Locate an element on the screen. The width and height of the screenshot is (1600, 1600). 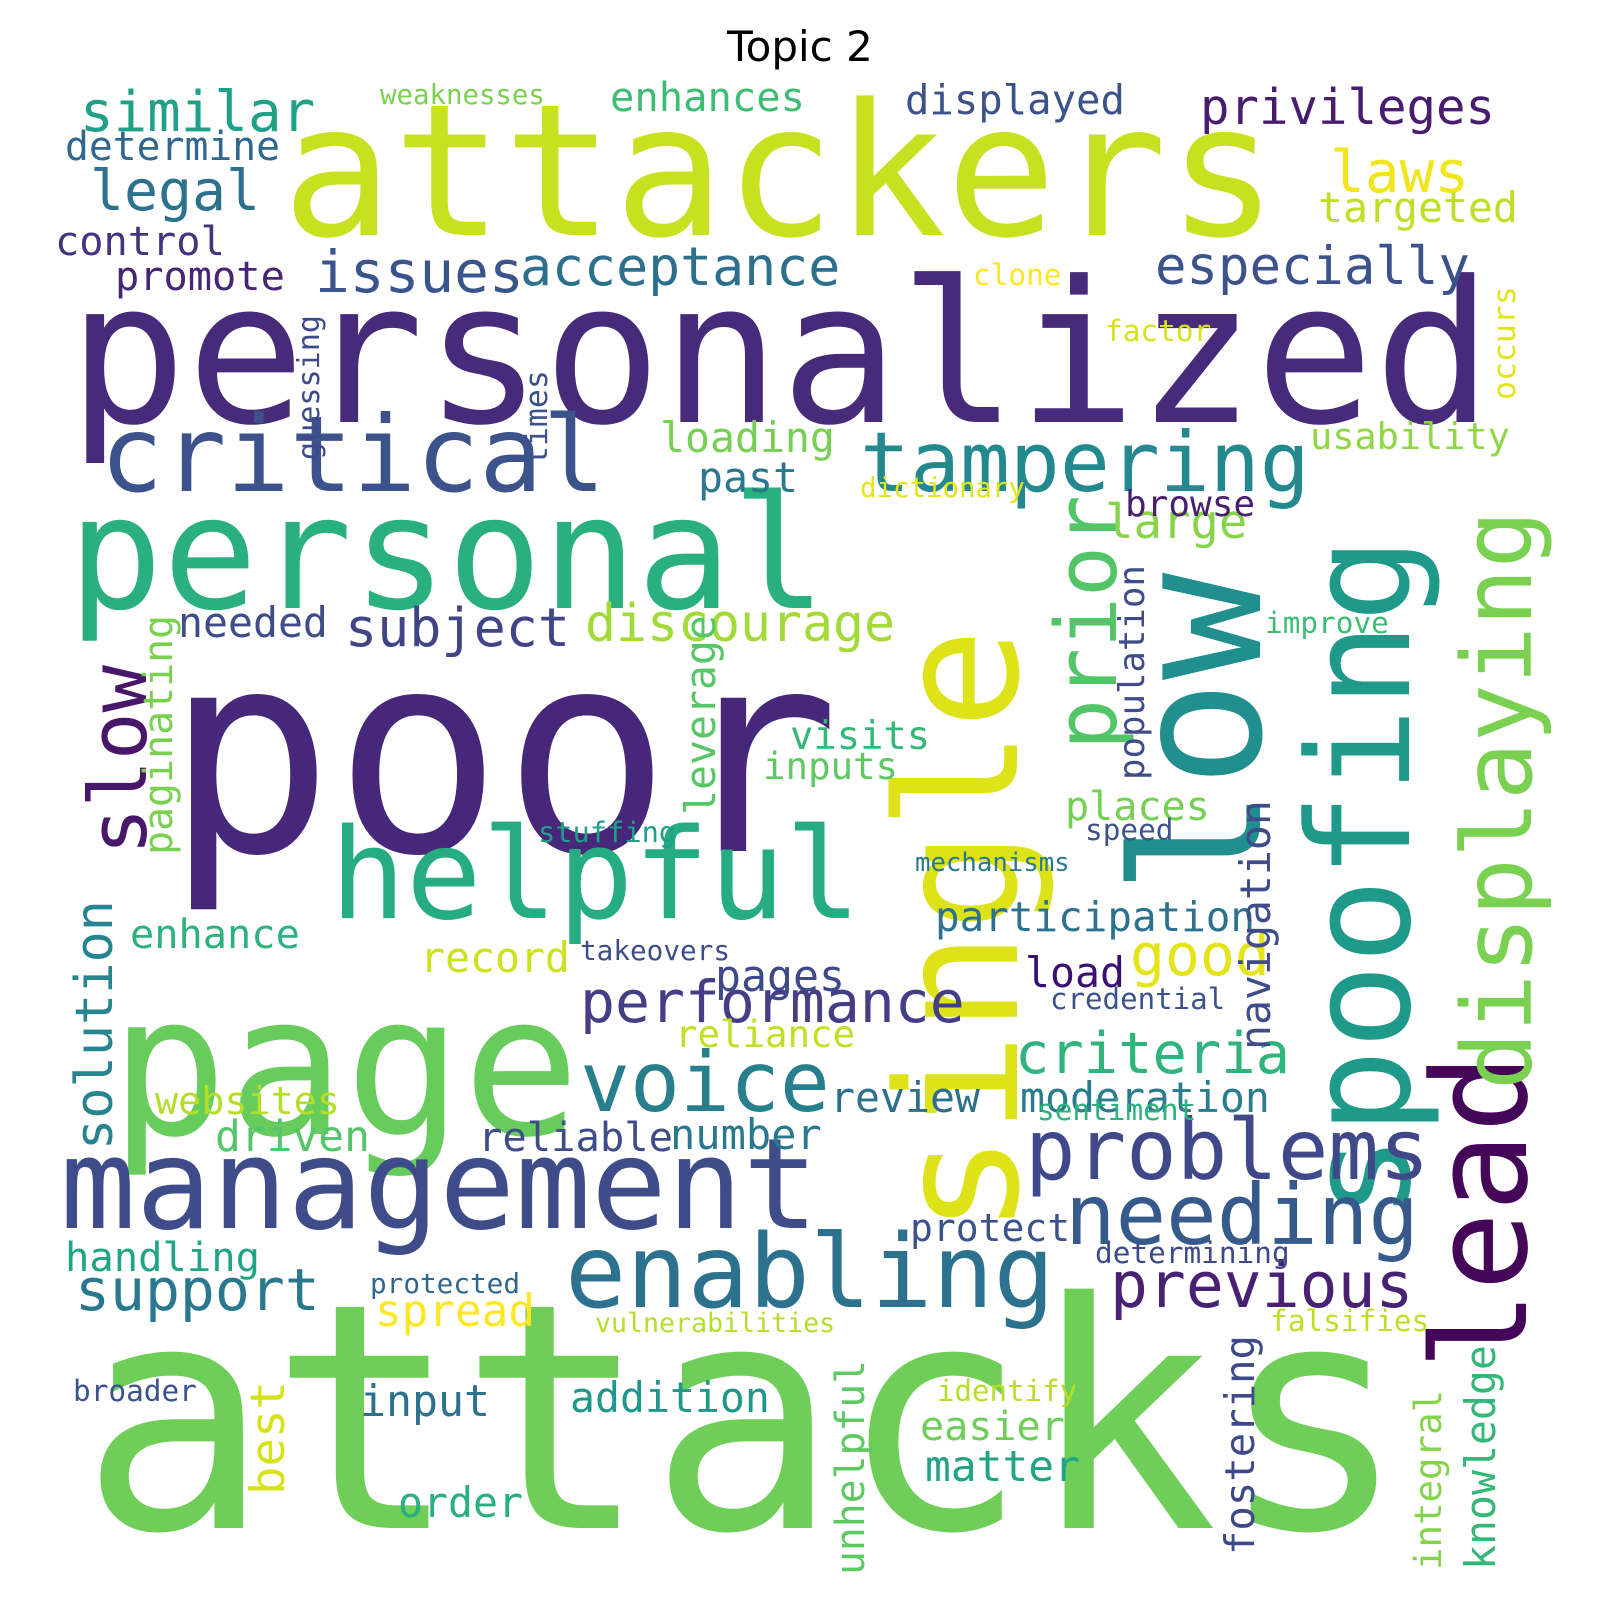
word-criteria: criteria is located at coordinates (1152, 1054).